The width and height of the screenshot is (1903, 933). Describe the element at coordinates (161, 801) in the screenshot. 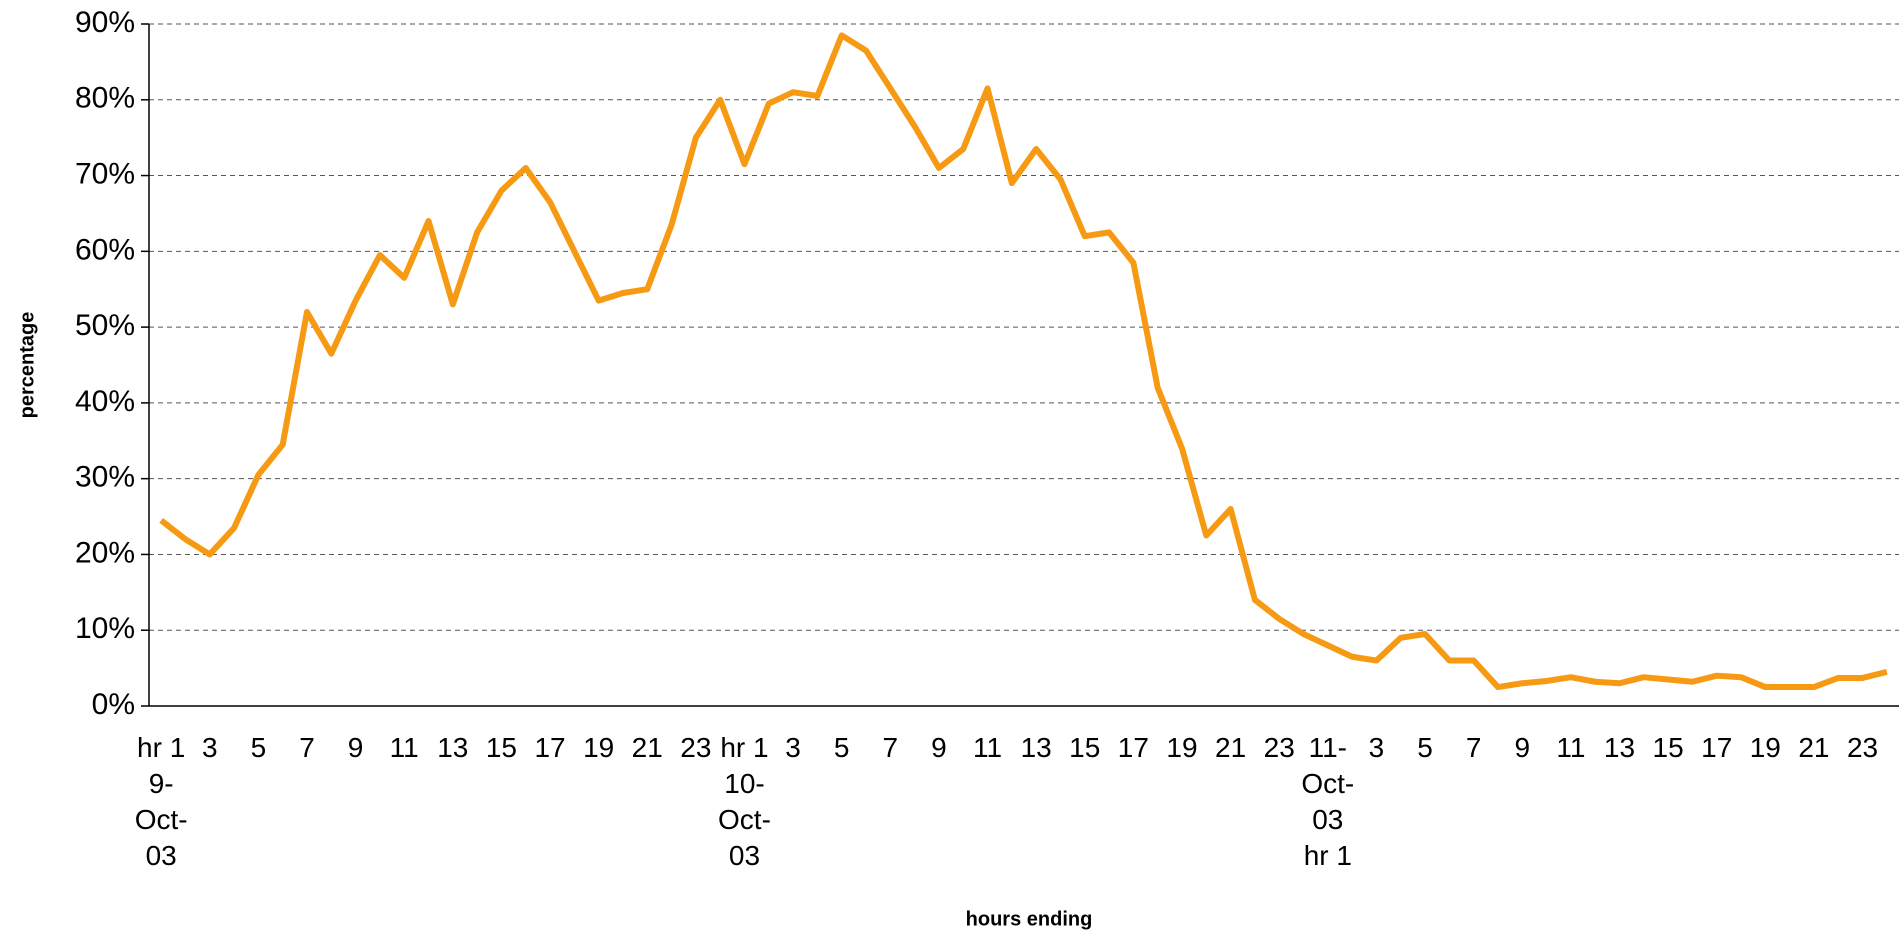

I see `x-tick-label: hr 1 9-Oct-03` at that location.